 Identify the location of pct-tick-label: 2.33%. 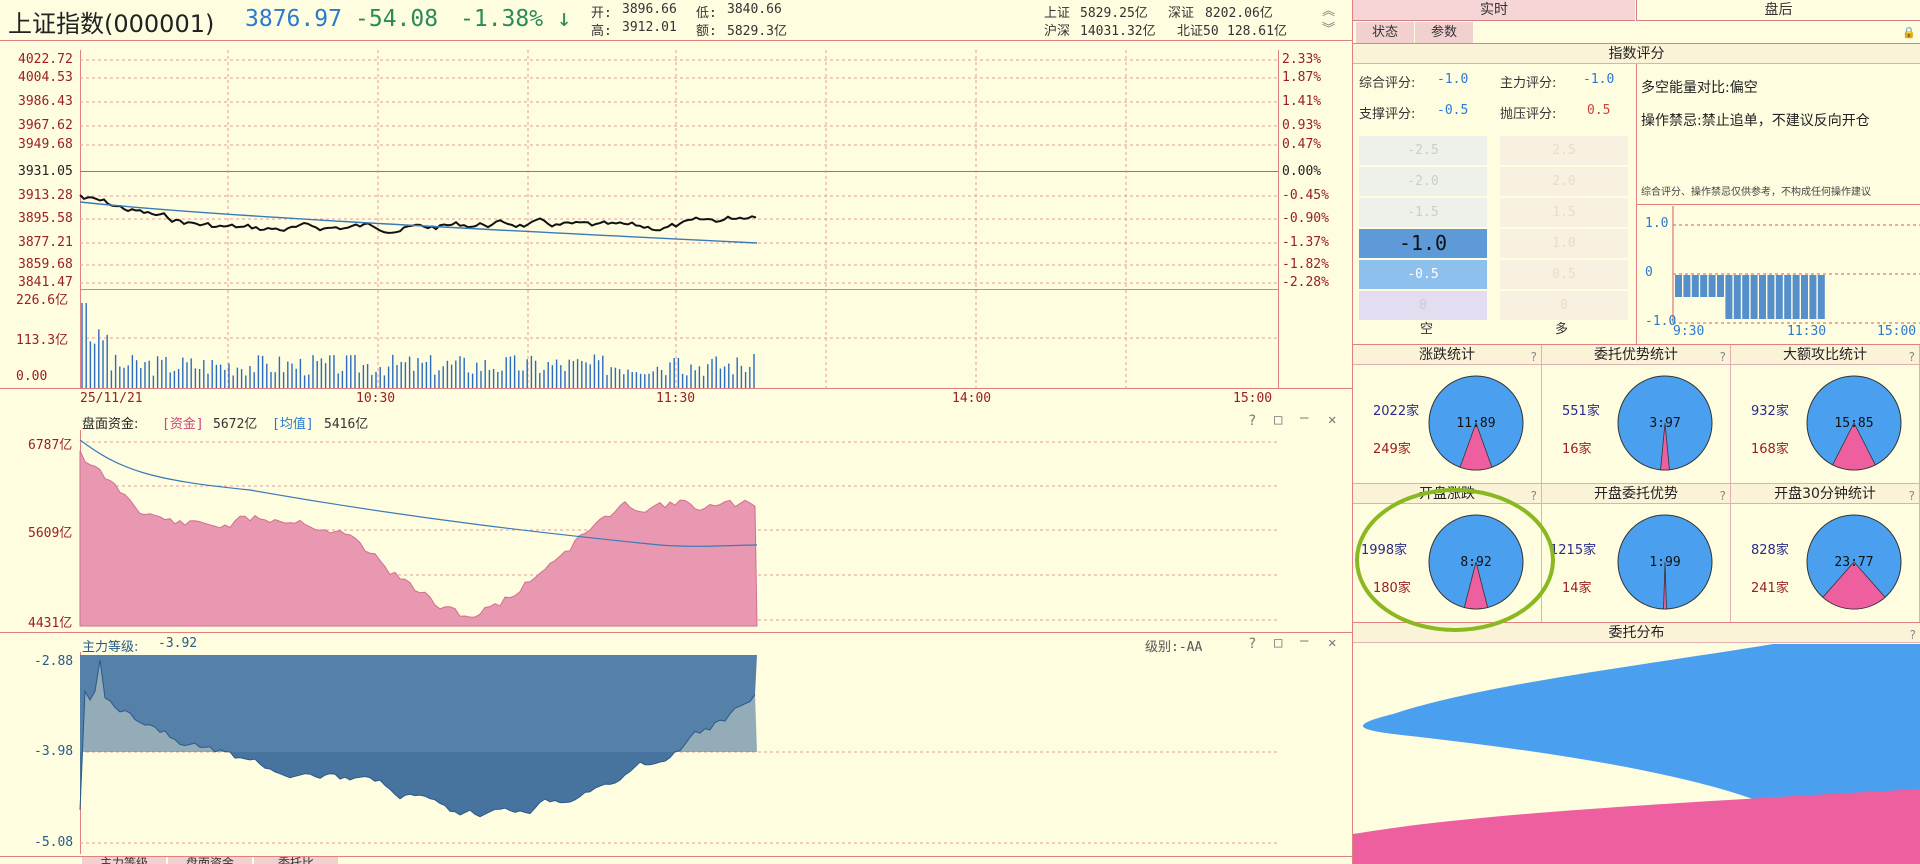
(1302, 59).